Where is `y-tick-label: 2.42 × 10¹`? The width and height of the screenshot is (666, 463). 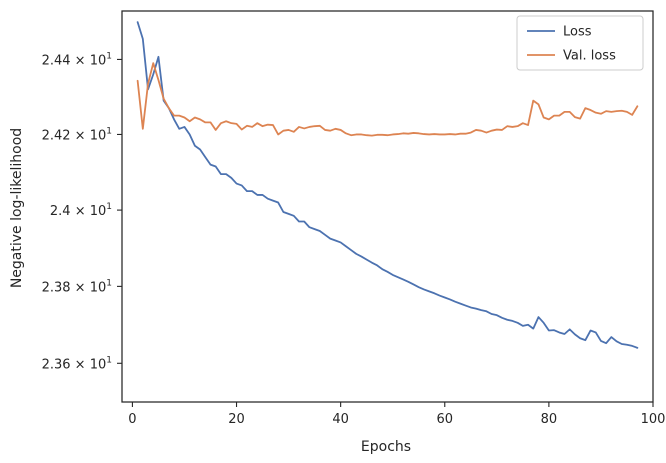
y-tick-label: 2.42 × 10¹ is located at coordinates (77, 134).